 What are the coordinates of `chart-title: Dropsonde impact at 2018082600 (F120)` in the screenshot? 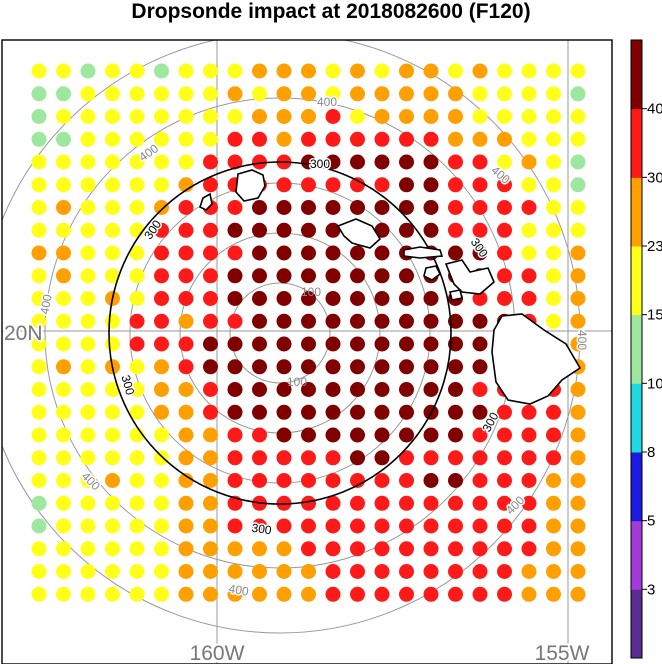 It's located at (331, 11).